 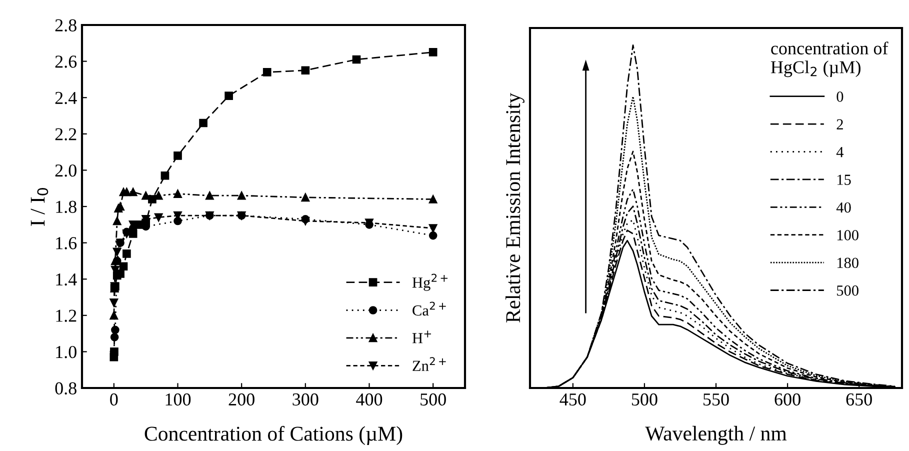 I want to click on legend-label: Ca$^{2+}$, so click(x=429, y=309).